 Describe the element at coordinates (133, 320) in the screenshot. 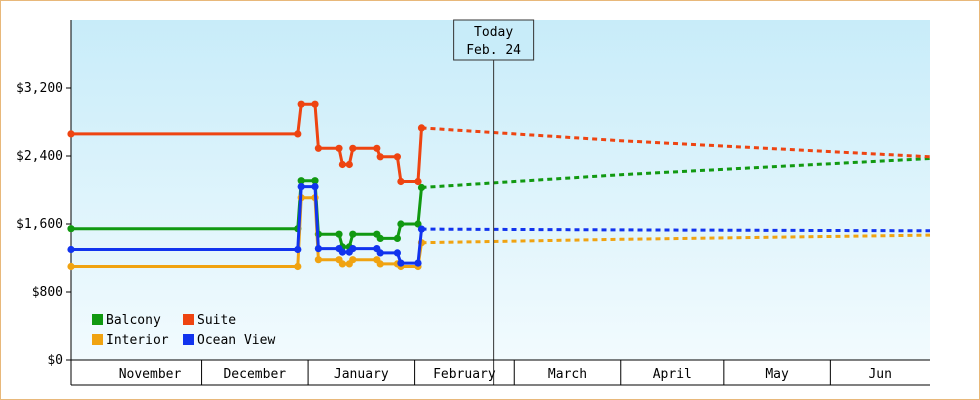

I see `legend-label: Balcony` at that location.